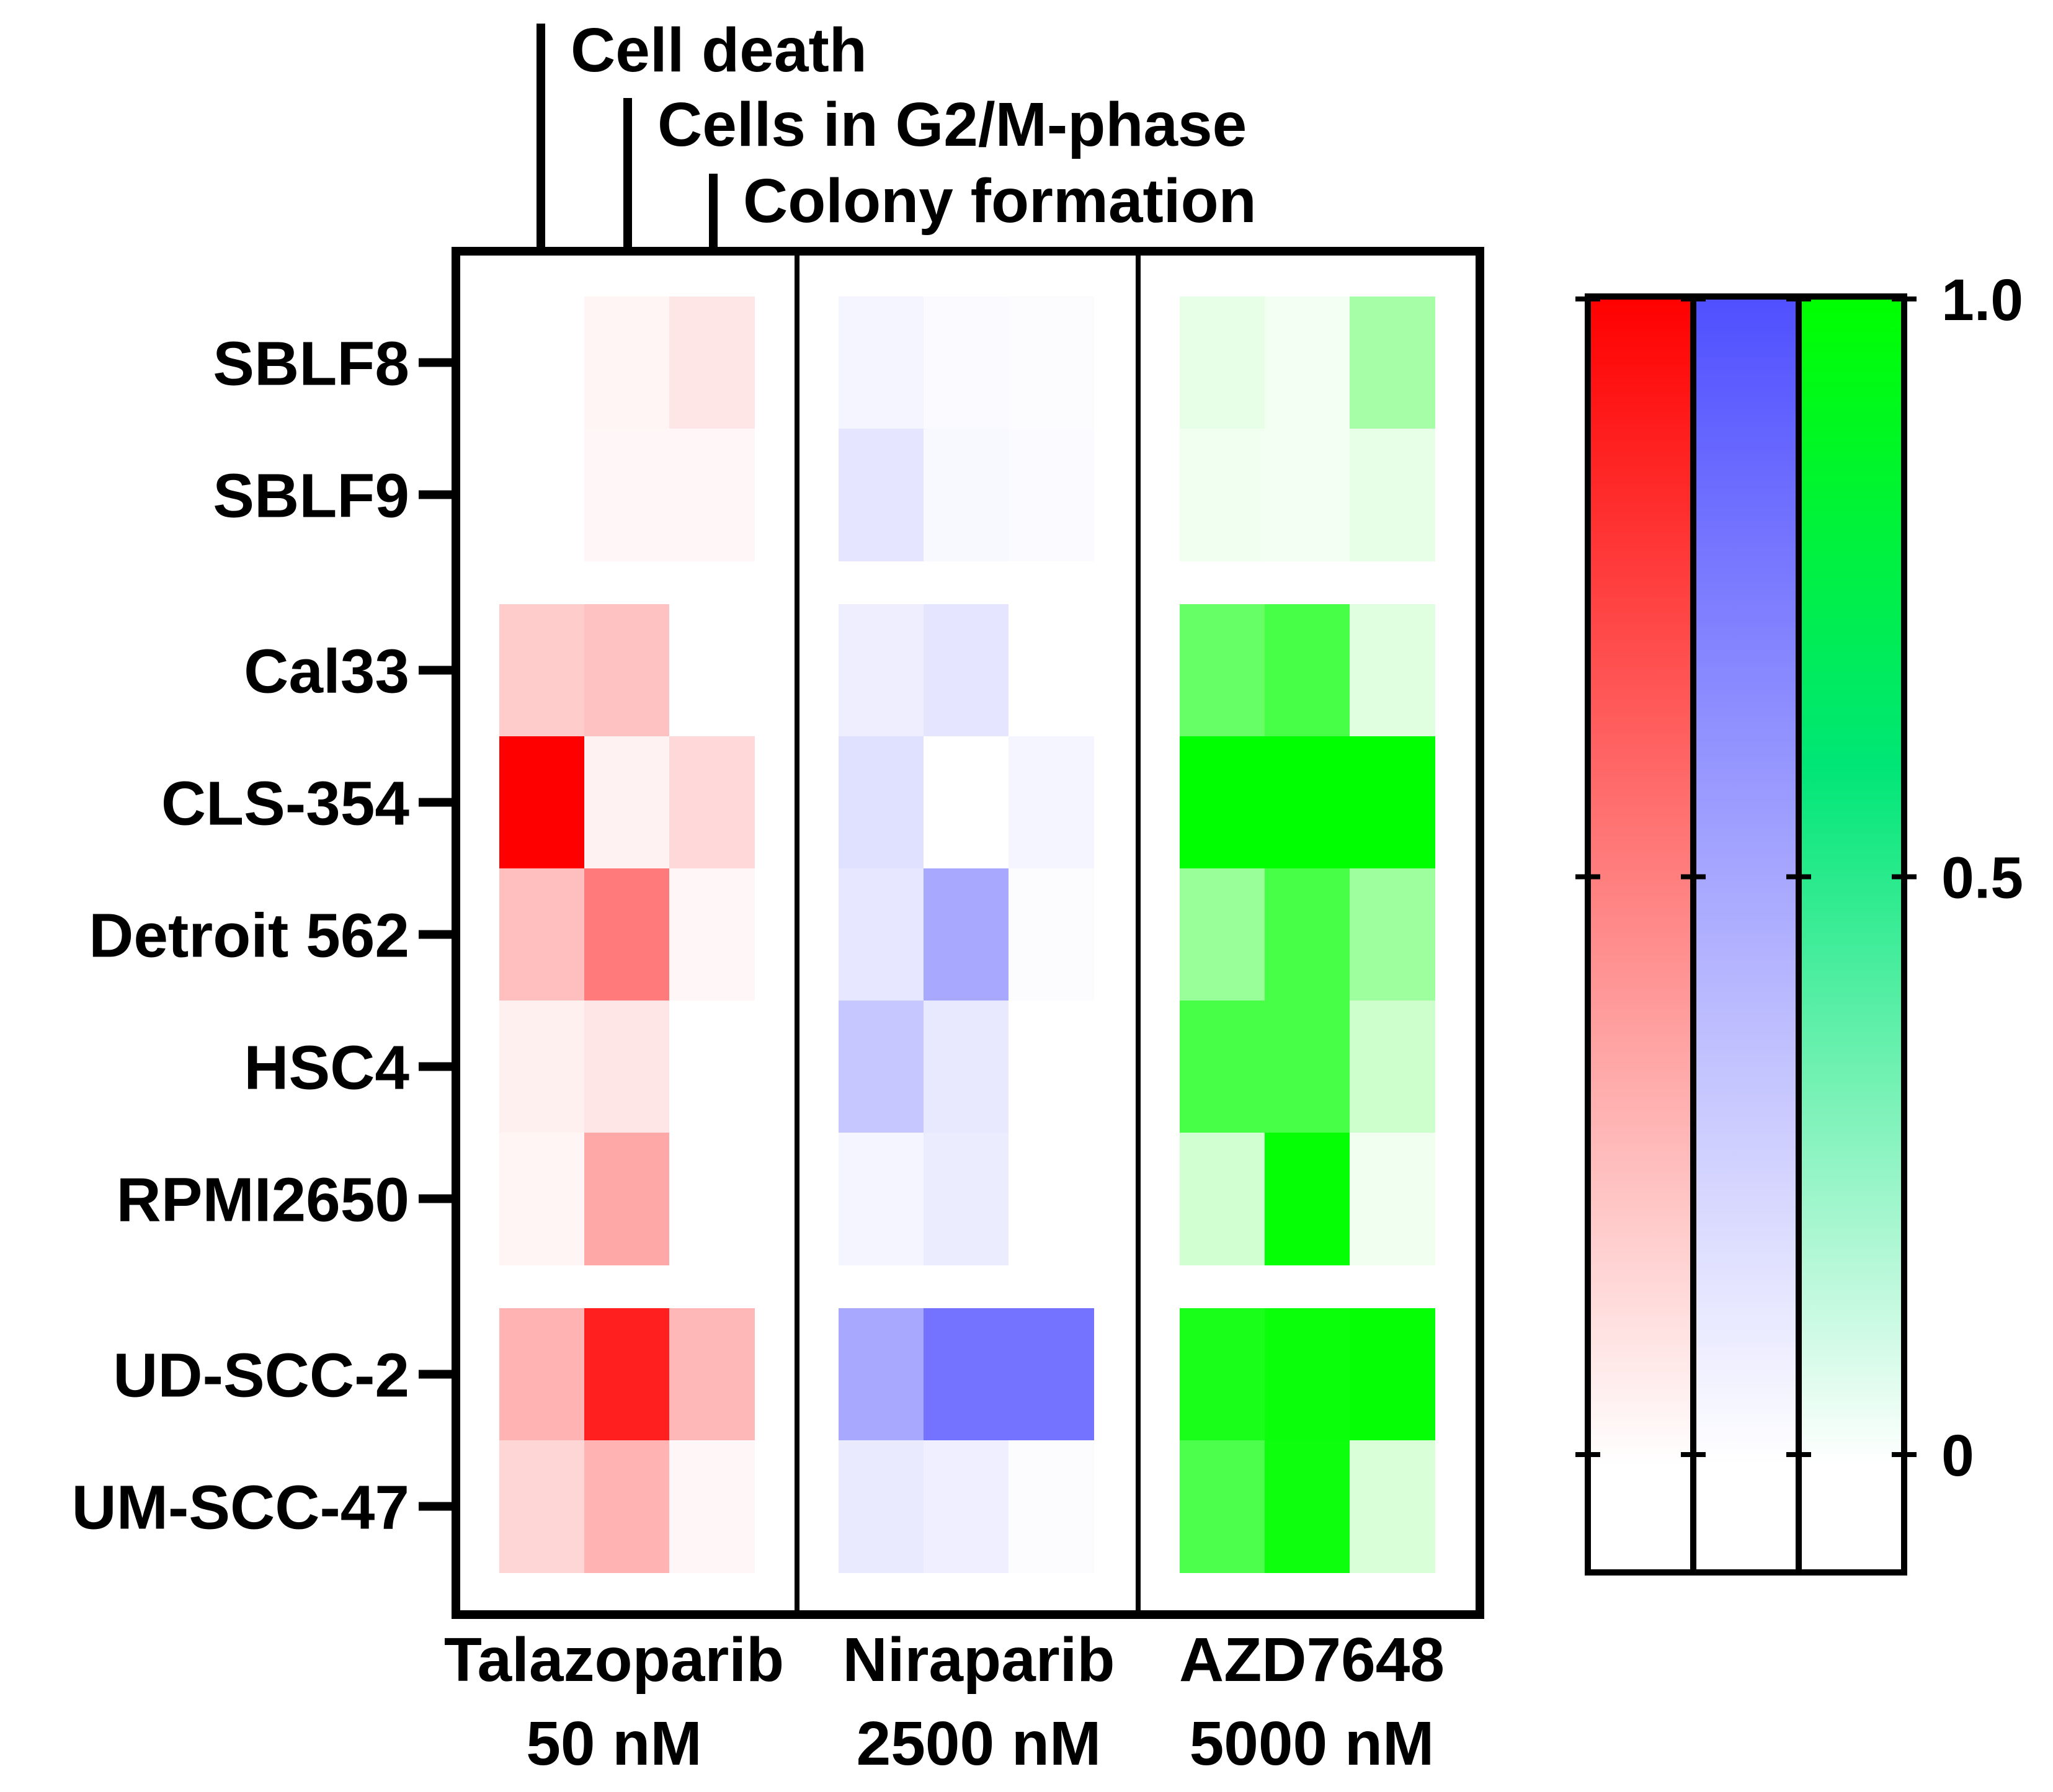 This screenshot has height=1792, width=2053. I want to click on drug-name-talazoparib: Talazoparib, so click(614, 1660).